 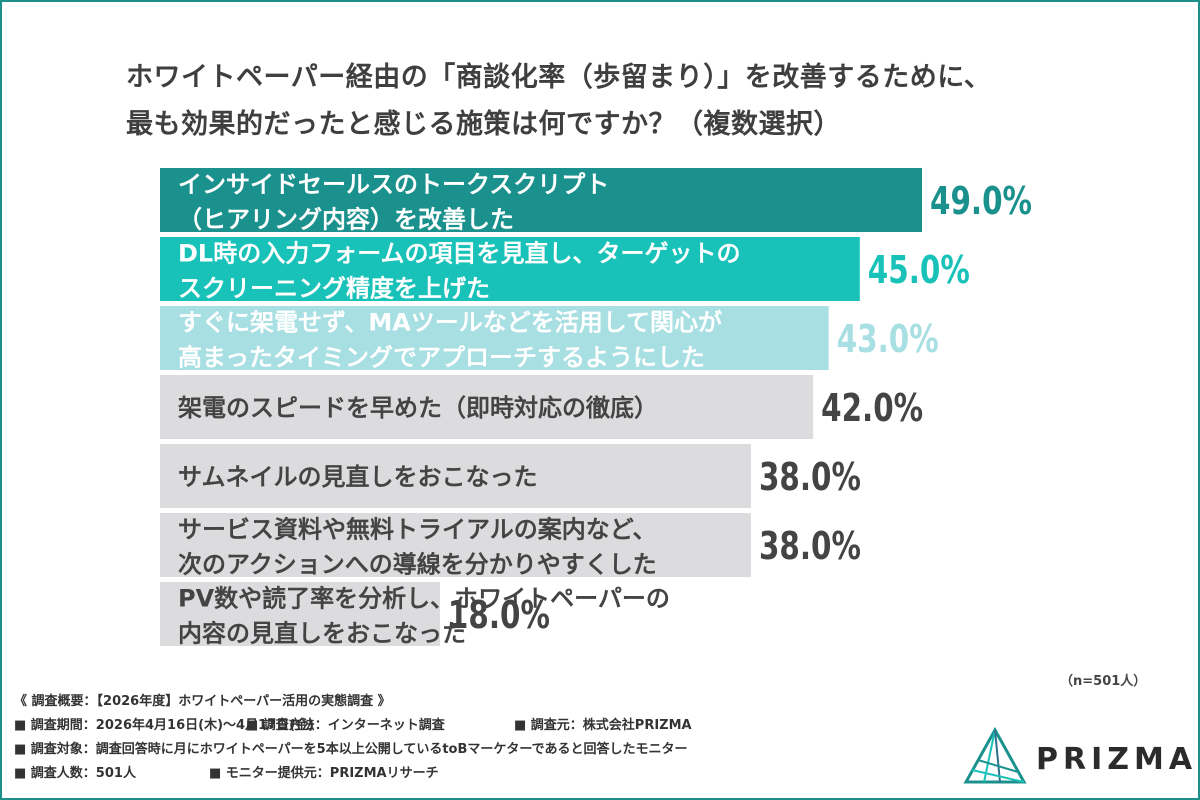 I want to click on survey-provider: ■ モニター提供元：PRIZMAリサーチ, so click(x=324, y=773).